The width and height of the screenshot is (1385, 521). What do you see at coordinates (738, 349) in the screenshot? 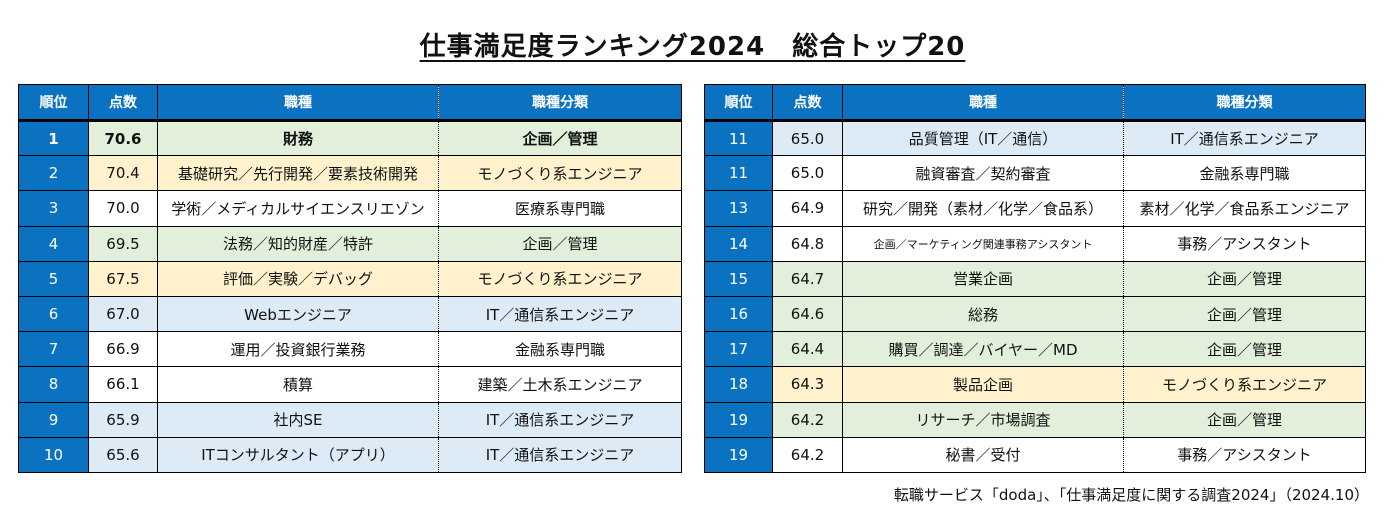
I see `rank-cell: 17` at bounding box center [738, 349].